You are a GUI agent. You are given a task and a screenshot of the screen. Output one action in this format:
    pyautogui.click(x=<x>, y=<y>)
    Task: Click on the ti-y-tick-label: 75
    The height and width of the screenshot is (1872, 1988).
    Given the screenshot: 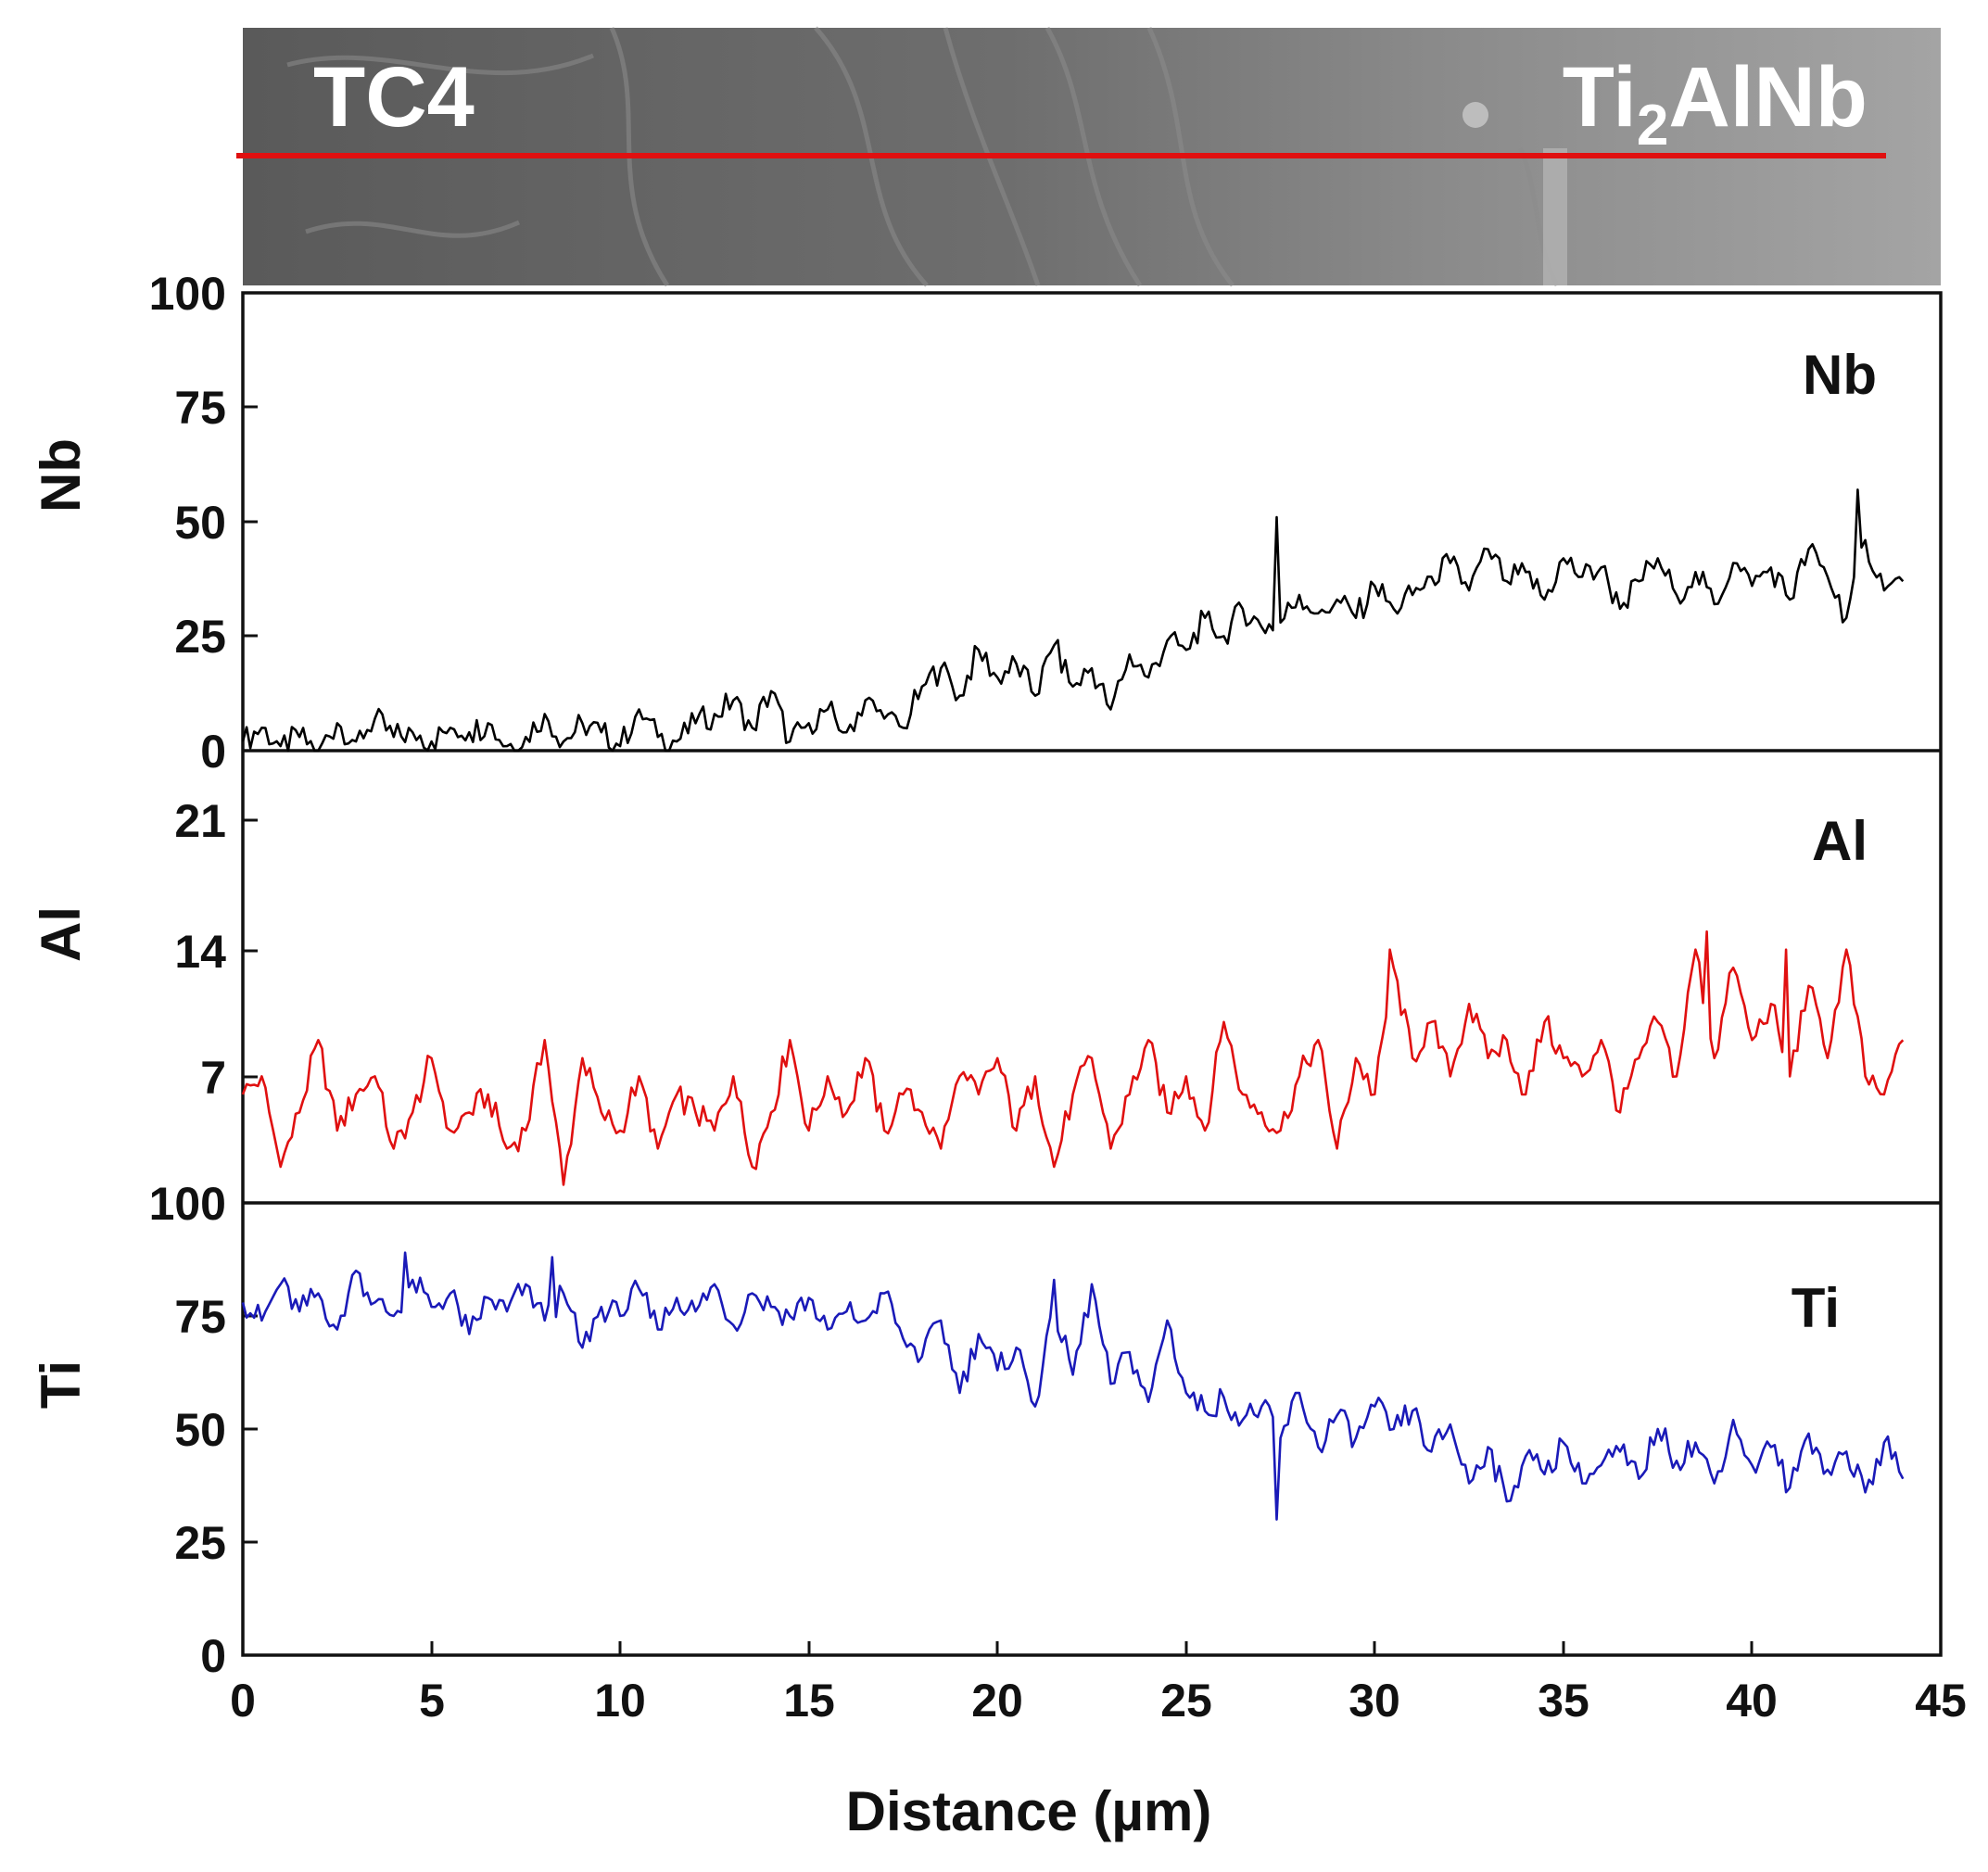 What is the action you would take?
    pyautogui.click(x=200, y=1317)
    